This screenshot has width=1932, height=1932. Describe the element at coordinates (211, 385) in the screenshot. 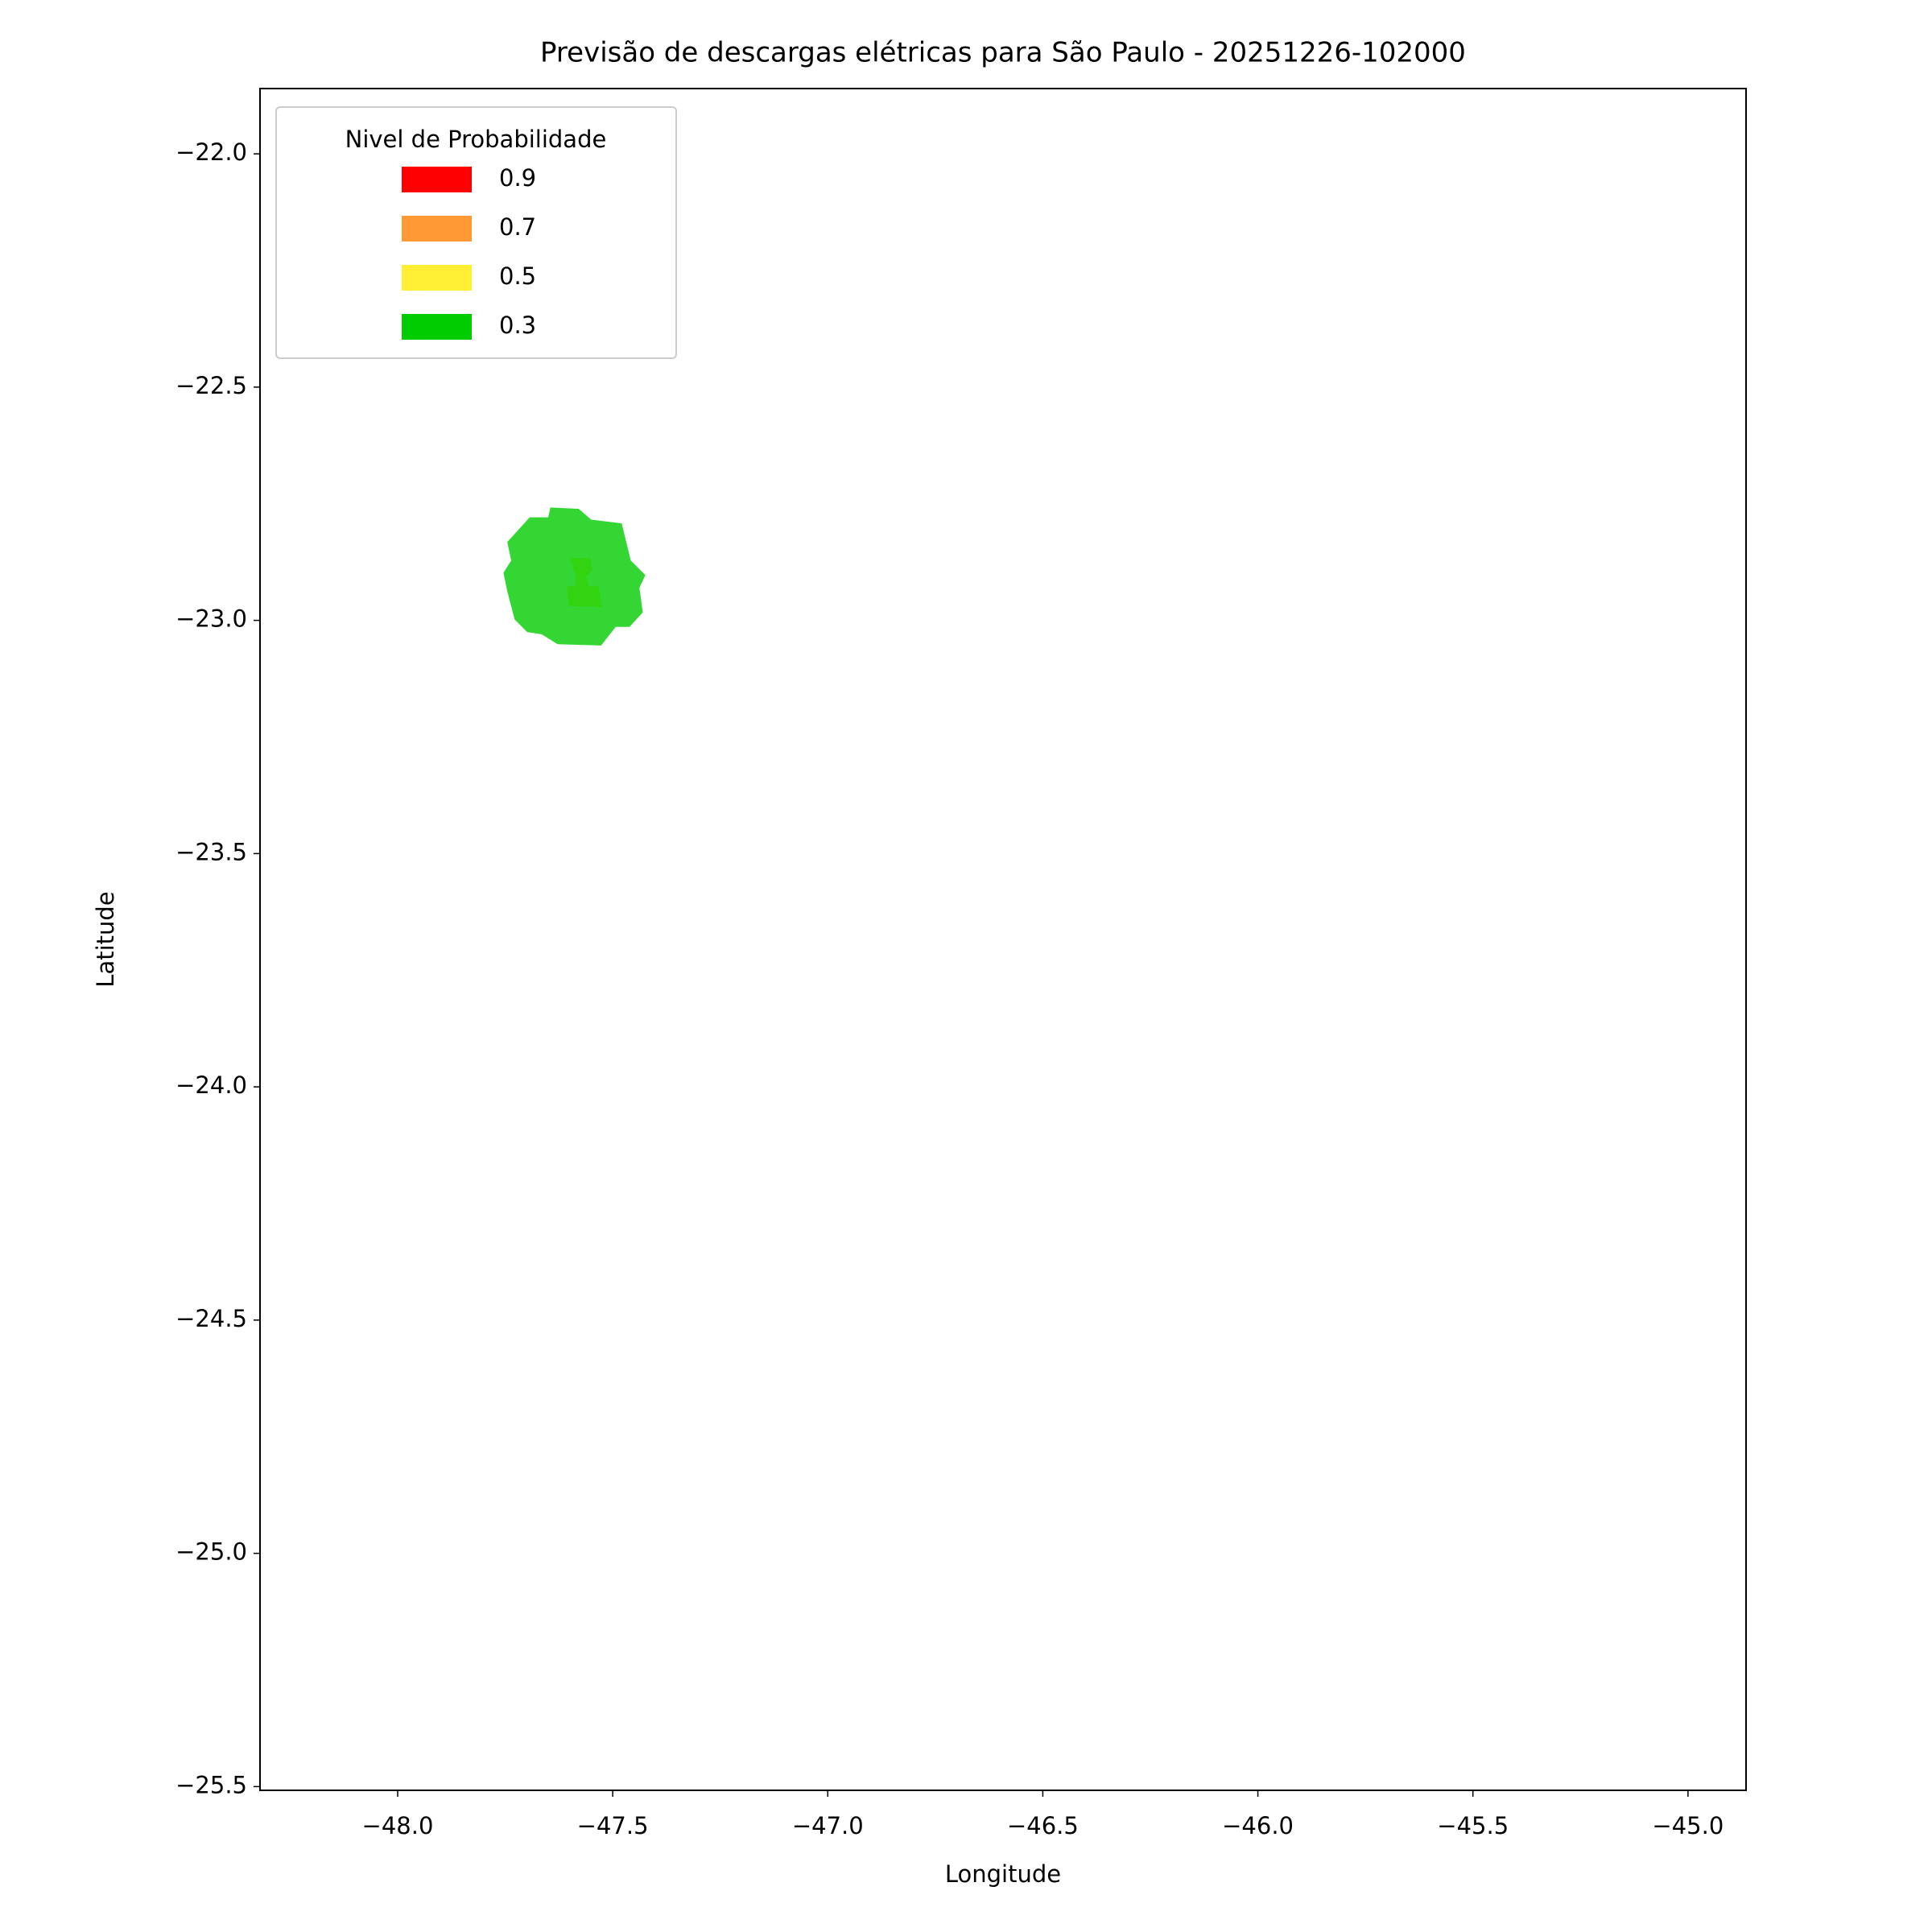

I see `y-tick-label: −22.5` at that location.